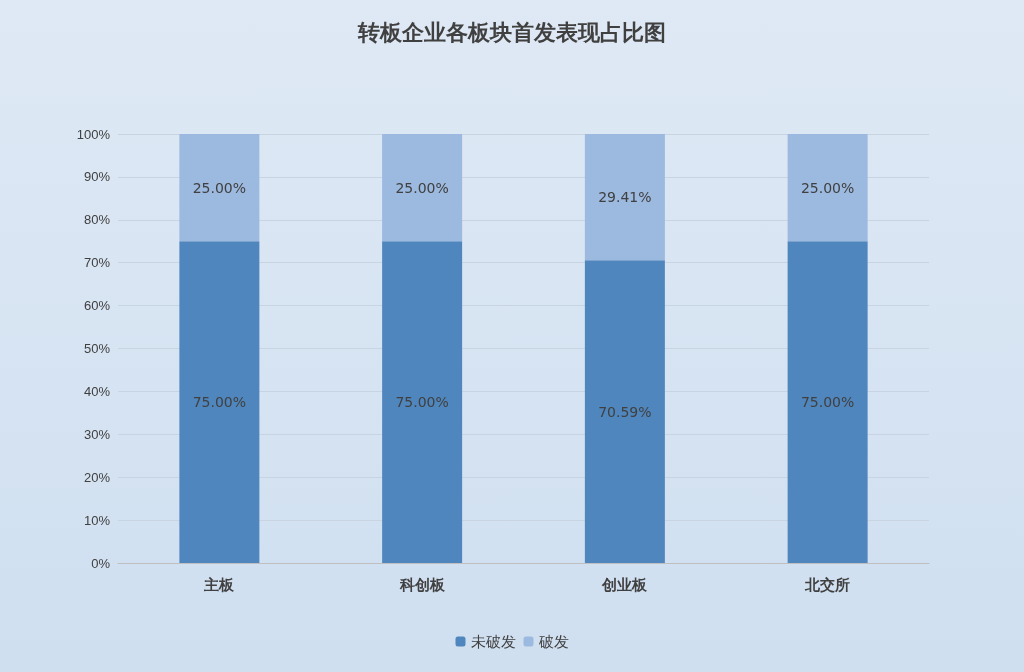  Describe the element at coordinates (101, 563) in the screenshot. I see `y-tick-label: 0%` at that location.